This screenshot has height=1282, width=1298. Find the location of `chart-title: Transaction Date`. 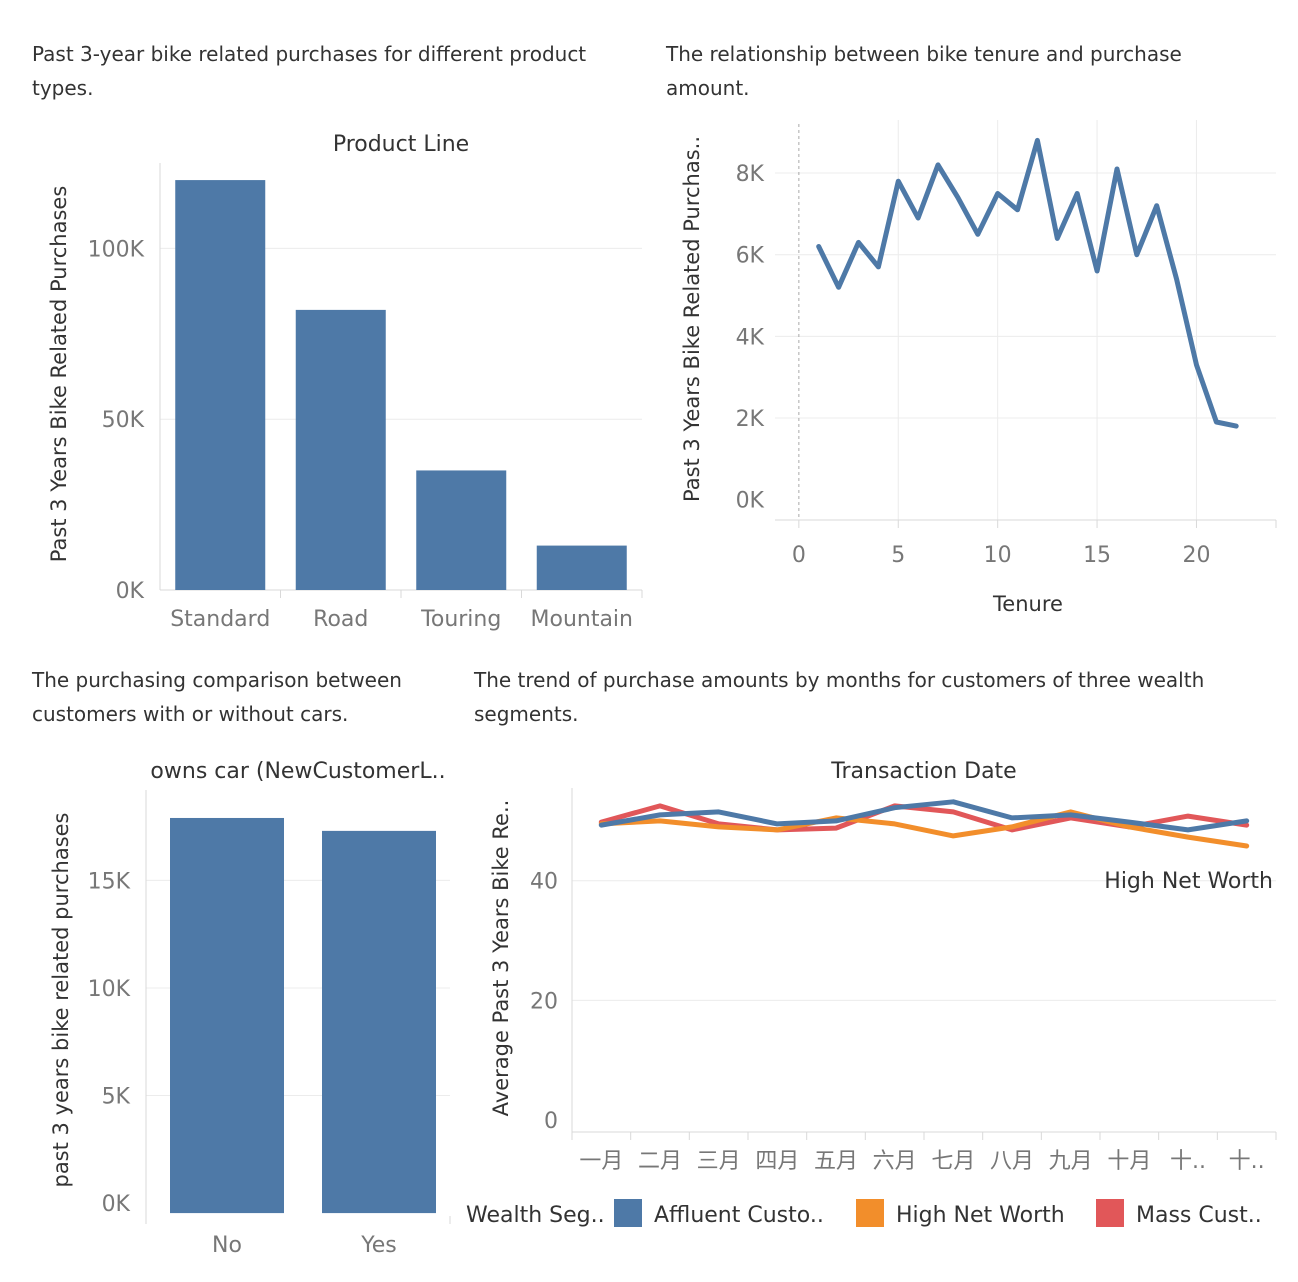

chart-title: Transaction Date is located at coordinates (923, 771).